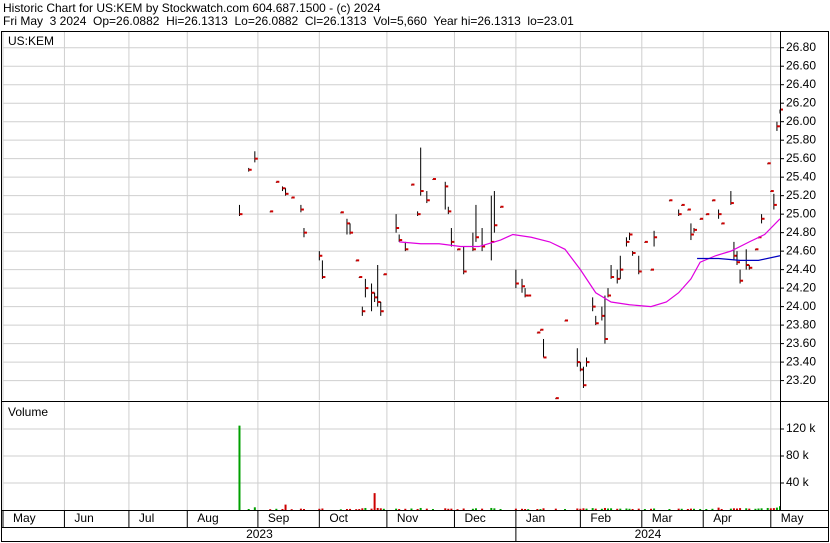 The image size is (830, 543). What do you see at coordinates (801, 250) in the screenshot?
I see `y-tick-label: 24.60` at bounding box center [801, 250].